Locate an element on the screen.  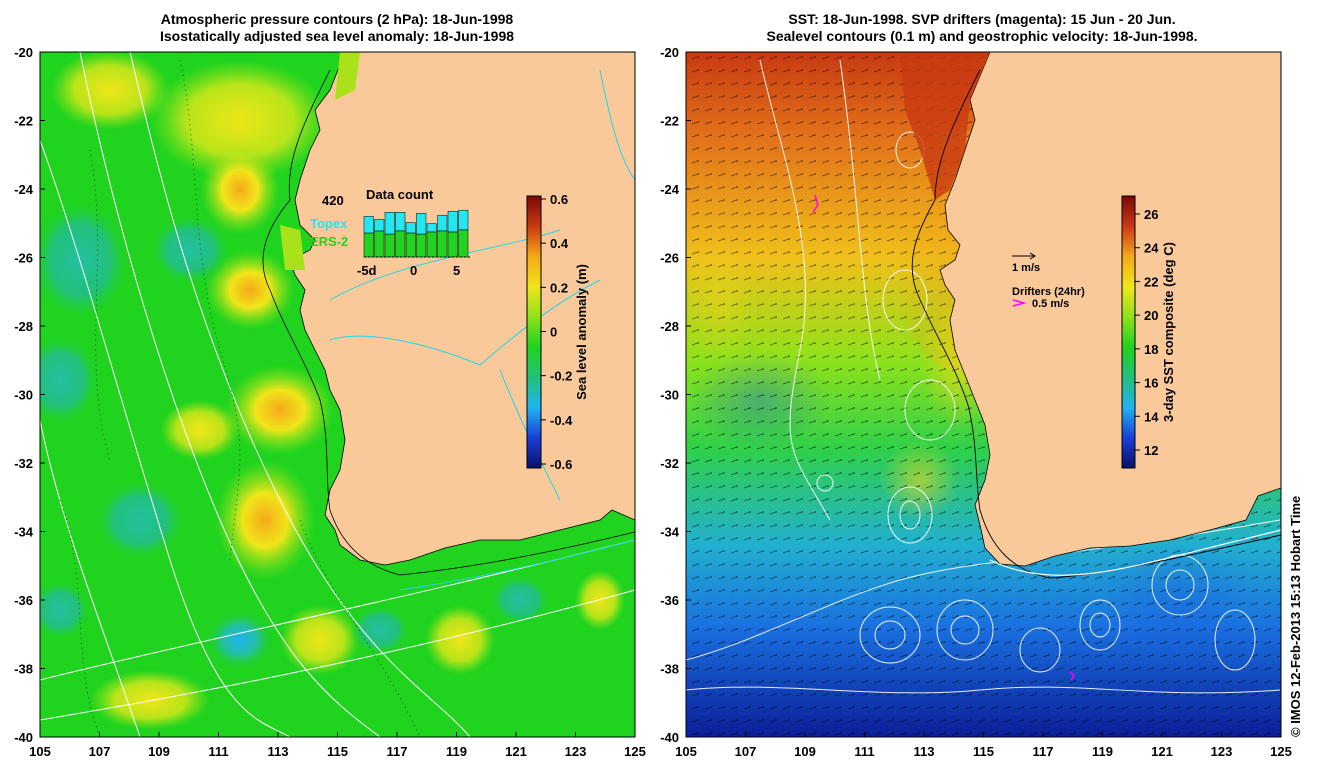
left-lon-label: 105 is located at coordinates (40, 751).